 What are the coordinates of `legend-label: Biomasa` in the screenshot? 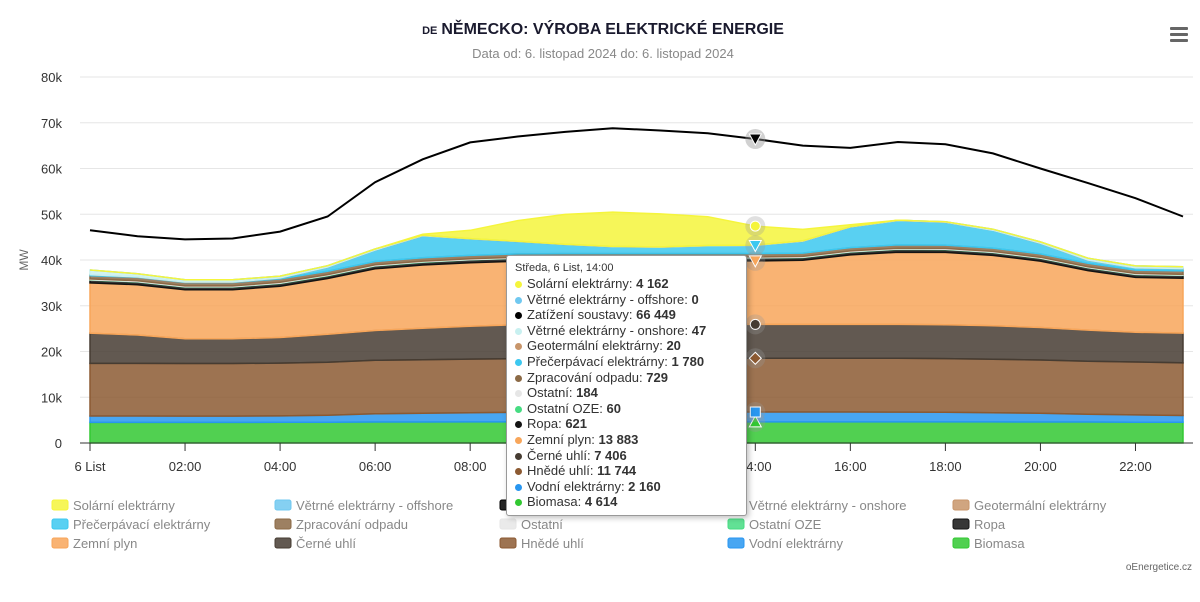 It's located at (999, 543).